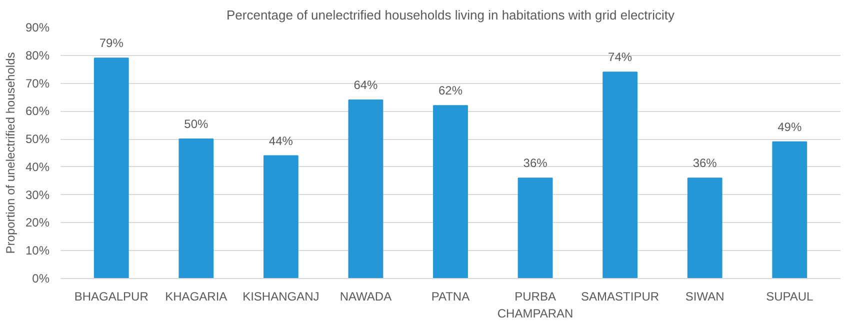 The width and height of the screenshot is (850, 323). Describe the element at coordinates (37, 83) in the screenshot. I see `y-tick-label: 70%` at that location.